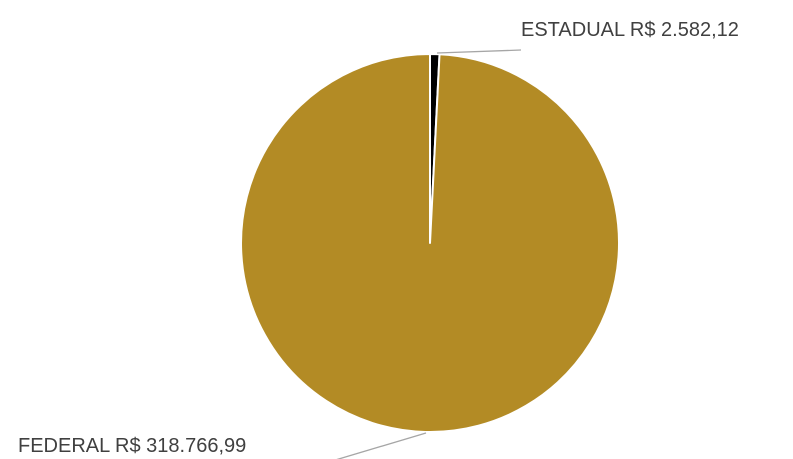 The width and height of the screenshot is (793, 459). What do you see at coordinates (381, 445) in the screenshot?
I see `leader-line-federal` at bounding box center [381, 445].